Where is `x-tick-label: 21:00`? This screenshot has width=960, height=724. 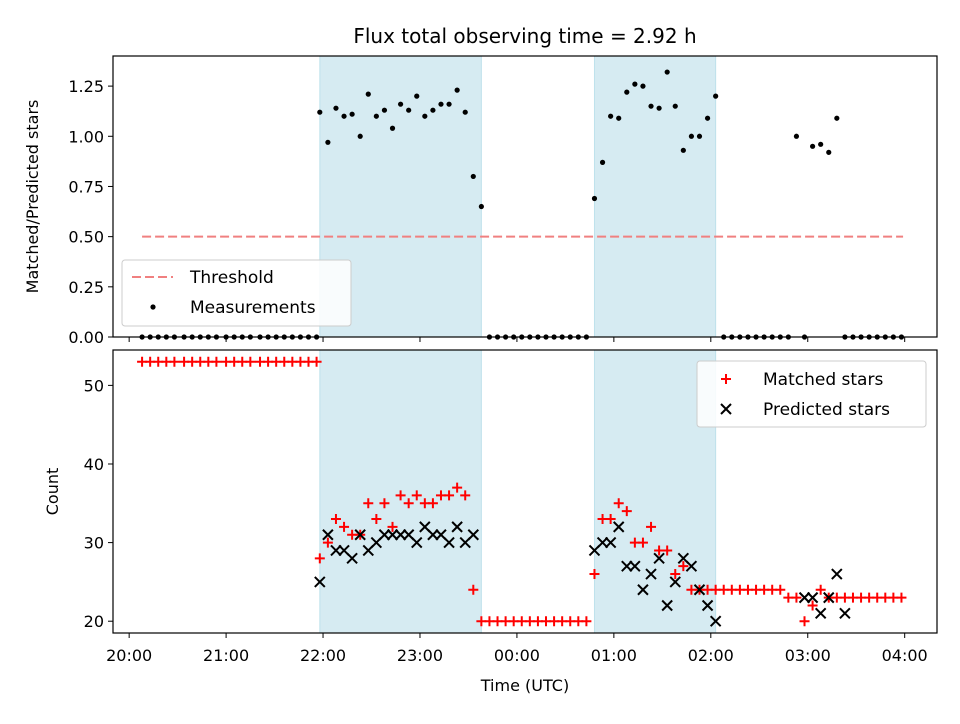 x-tick-label: 21:00 is located at coordinates (226, 655).